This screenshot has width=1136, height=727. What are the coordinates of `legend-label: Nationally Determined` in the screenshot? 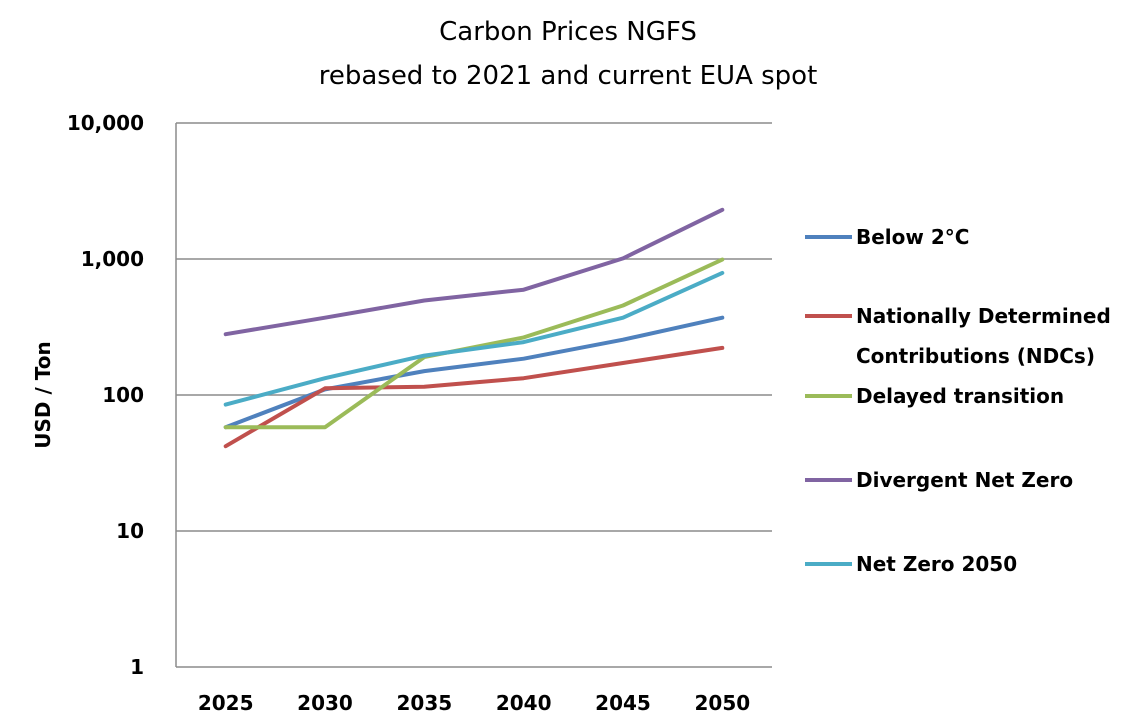 It's located at (983, 316).